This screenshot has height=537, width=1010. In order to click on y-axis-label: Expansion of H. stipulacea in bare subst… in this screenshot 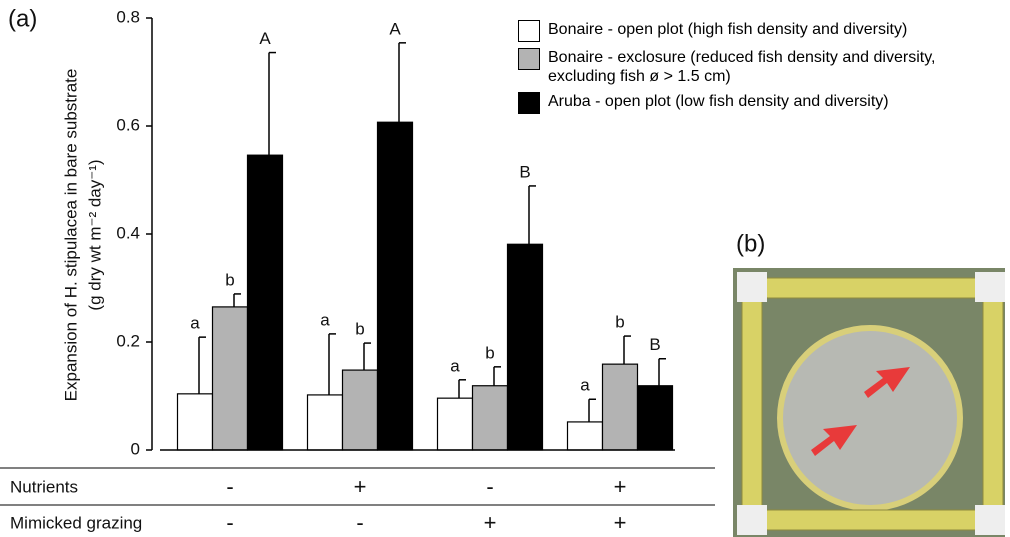, I will do `click(70, 235)`.